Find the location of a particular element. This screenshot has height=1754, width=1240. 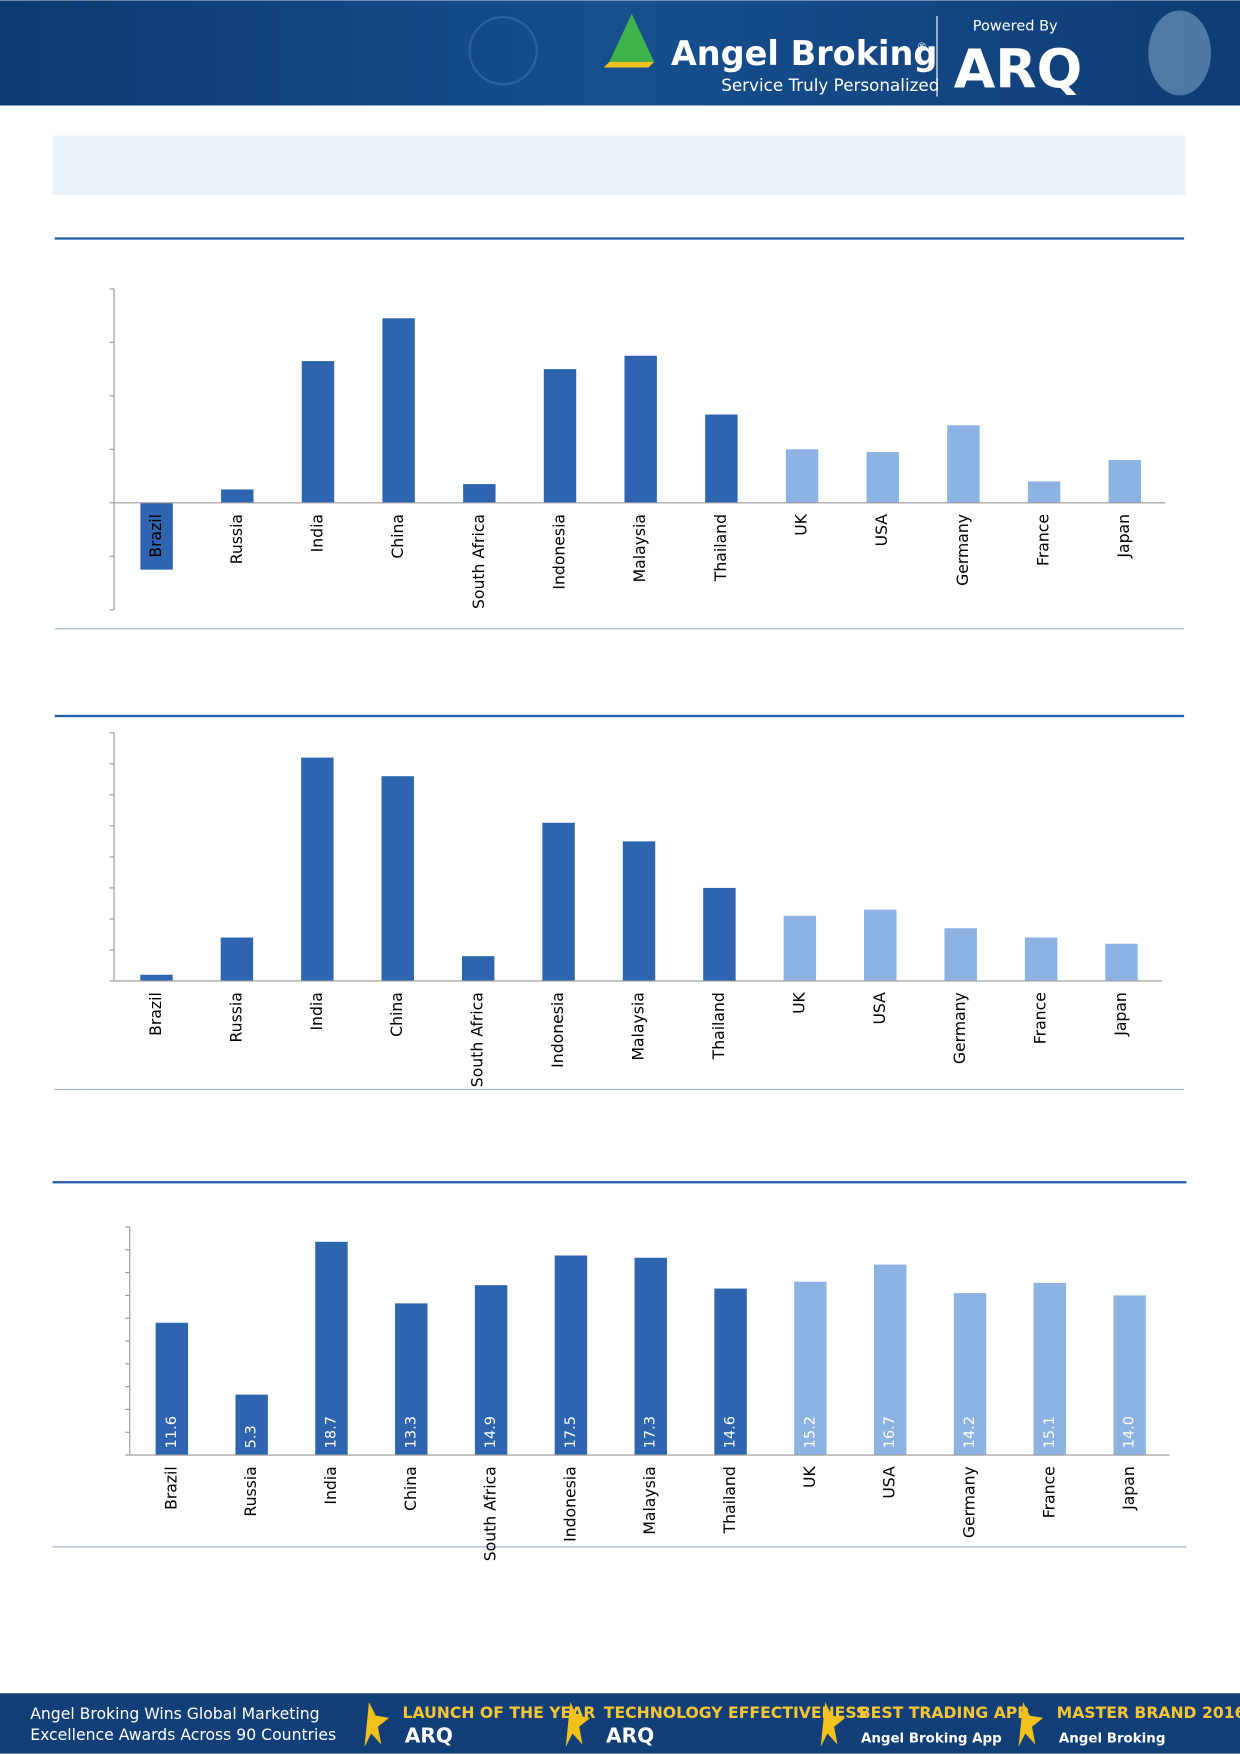

value-label: 15.2 is located at coordinates (810, 1432).